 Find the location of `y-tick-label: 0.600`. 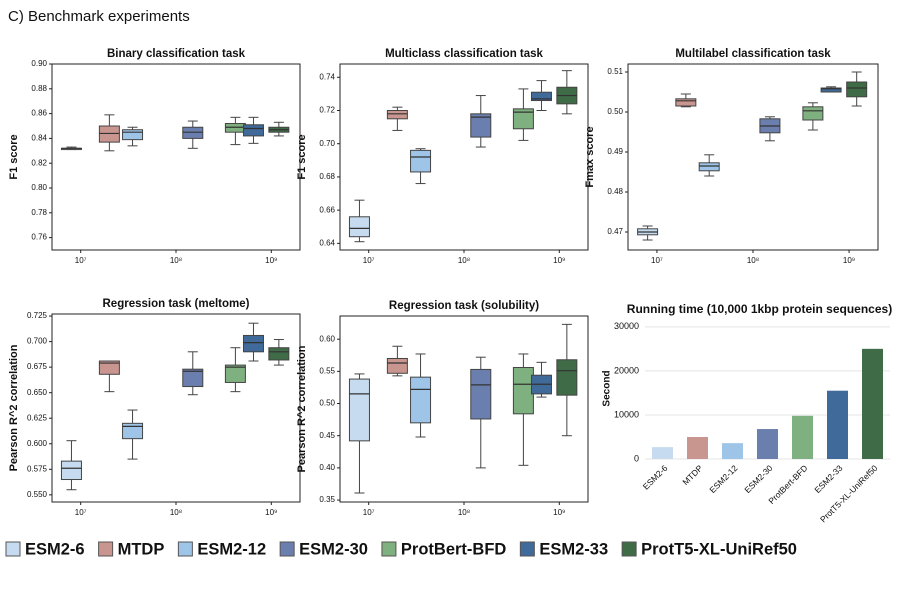

y-tick-label: 0.600 is located at coordinates (37, 443).